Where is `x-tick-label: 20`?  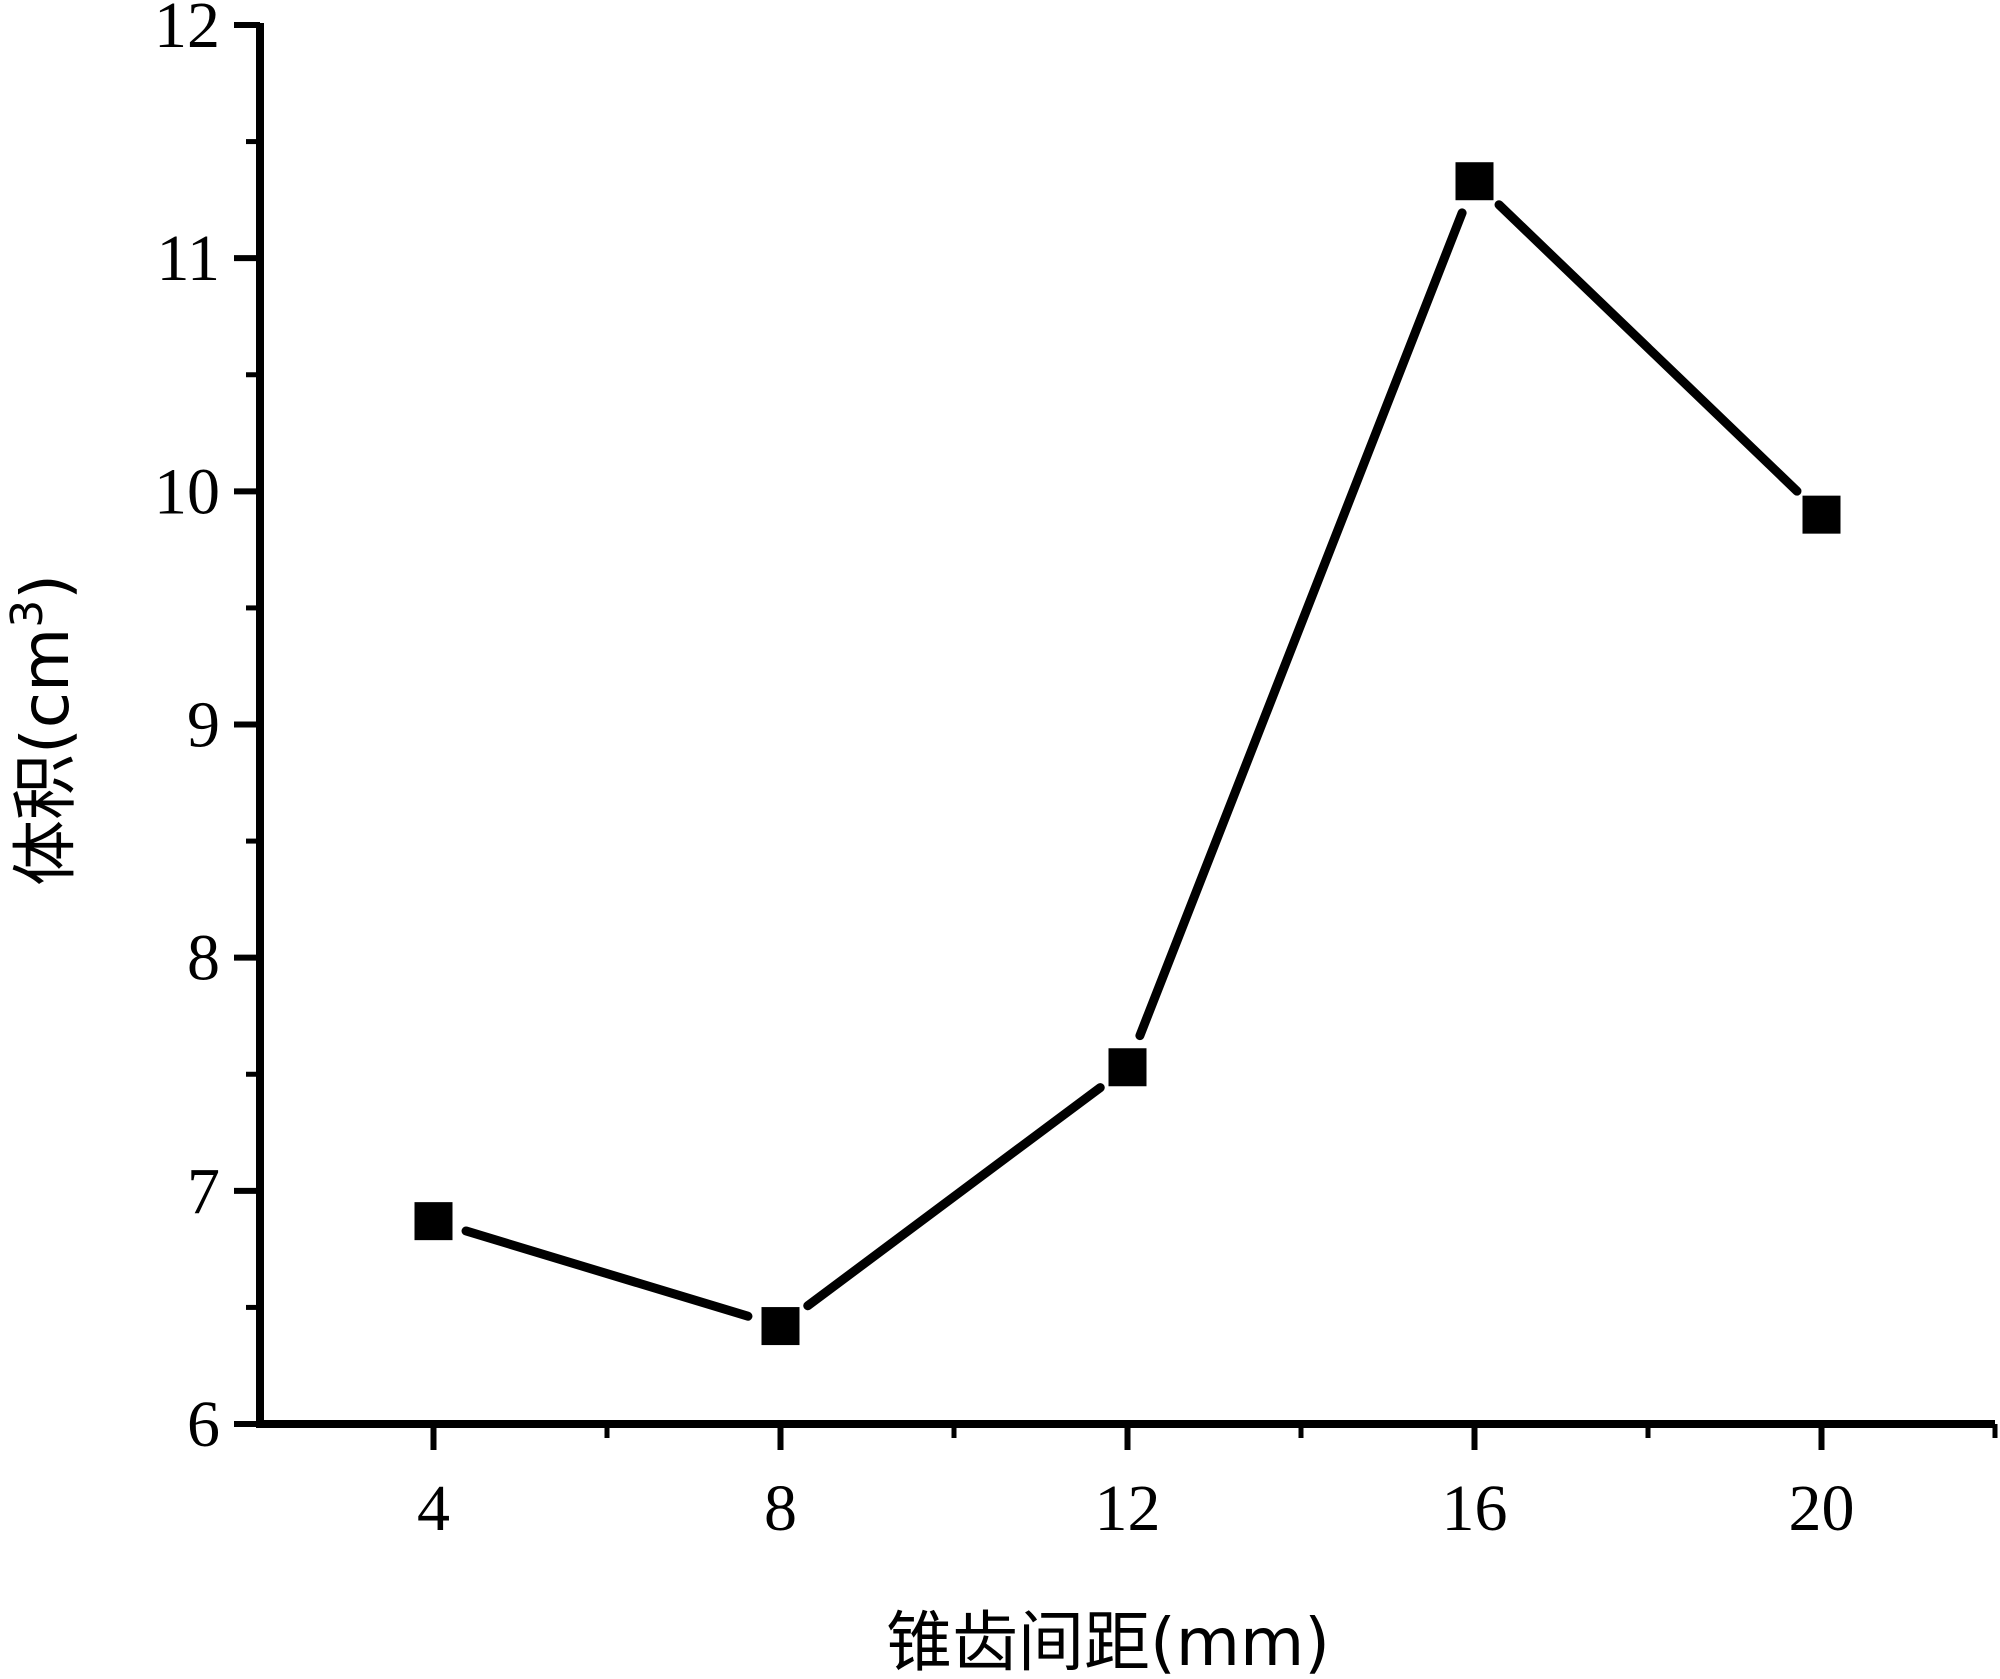 x-tick-label: 20 is located at coordinates (1822, 1508).